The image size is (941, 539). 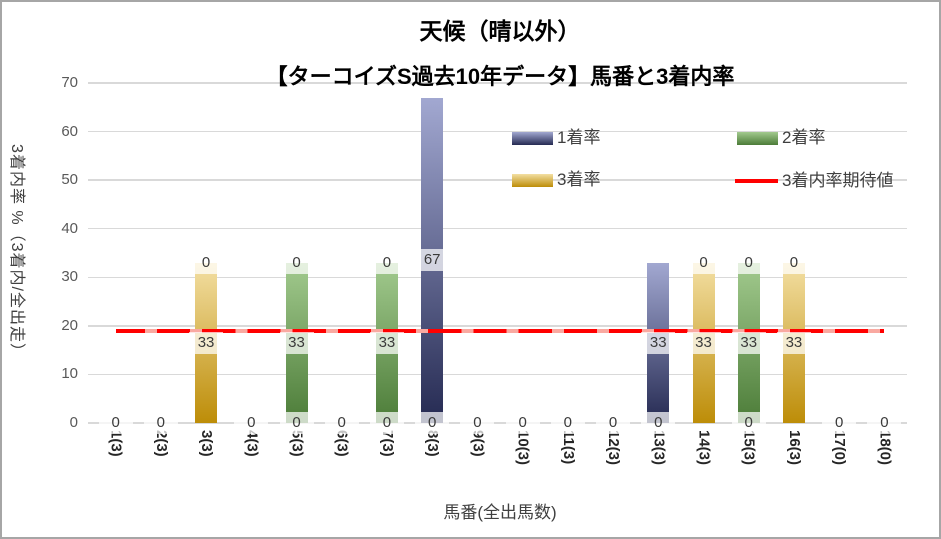 I want to click on y-tick-label-20: 20, so click(x=69, y=325).